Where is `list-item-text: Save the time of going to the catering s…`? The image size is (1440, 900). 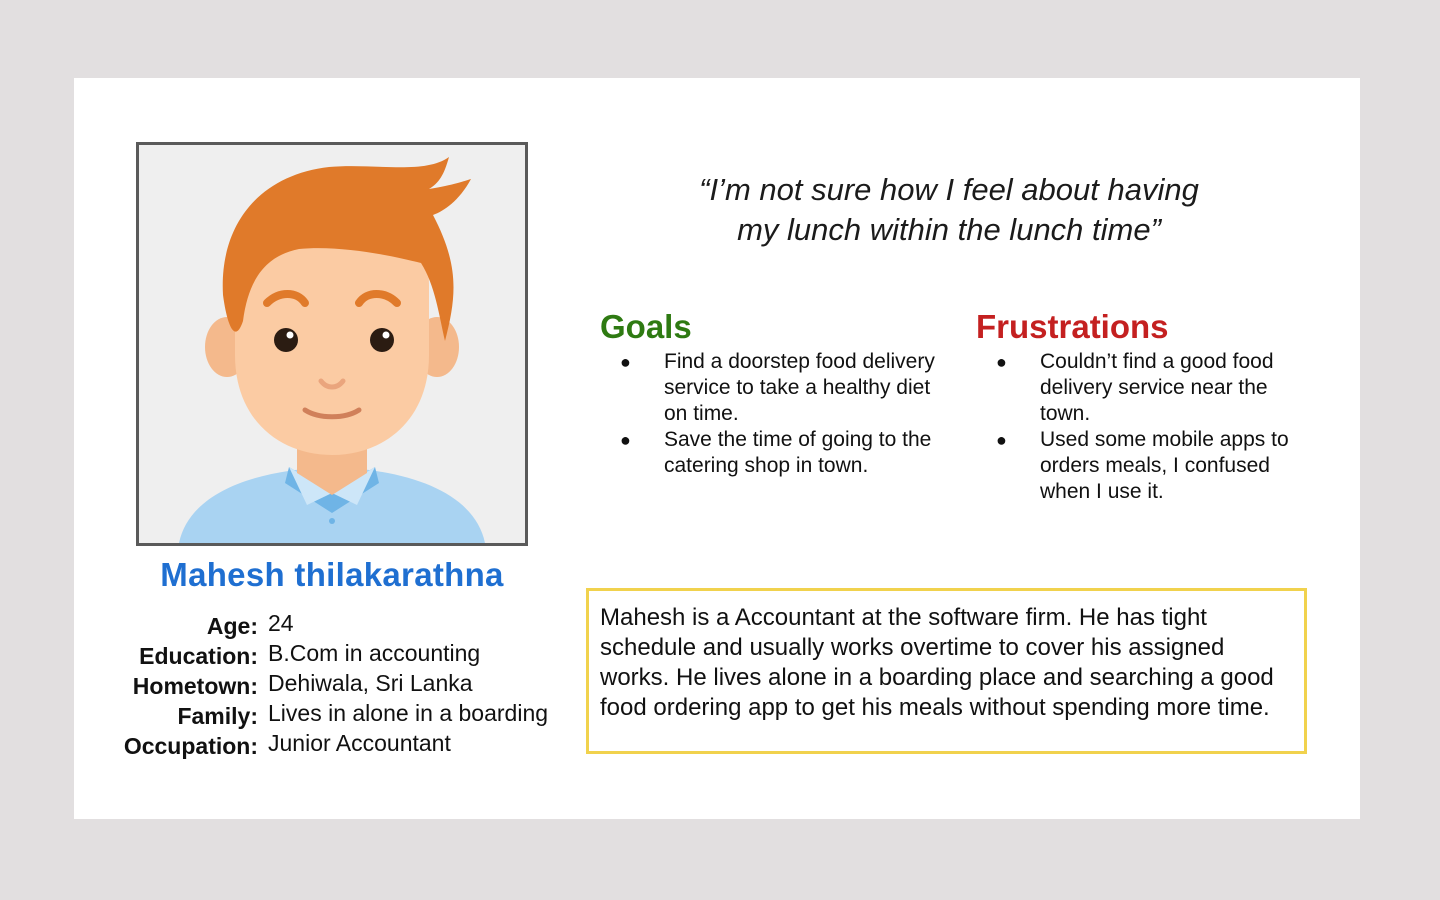 list-item-text: Save the time of going to the catering s… is located at coordinates (798, 452).